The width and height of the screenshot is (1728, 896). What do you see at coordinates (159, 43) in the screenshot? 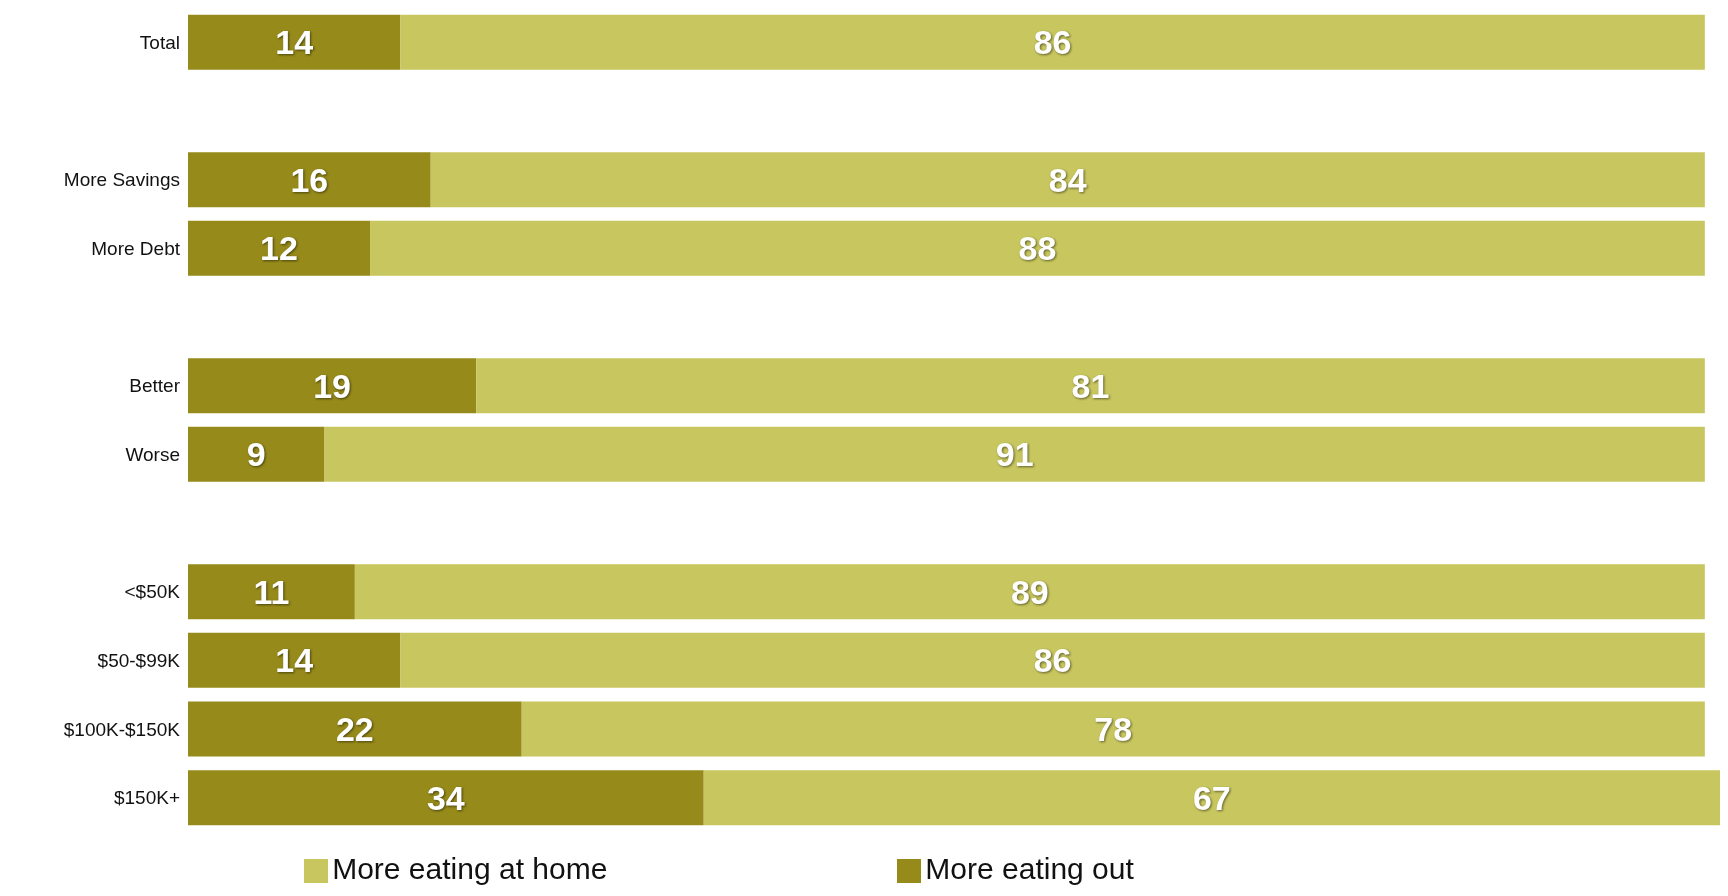
I see `y-tick-label: Total` at bounding box center [159, 43].